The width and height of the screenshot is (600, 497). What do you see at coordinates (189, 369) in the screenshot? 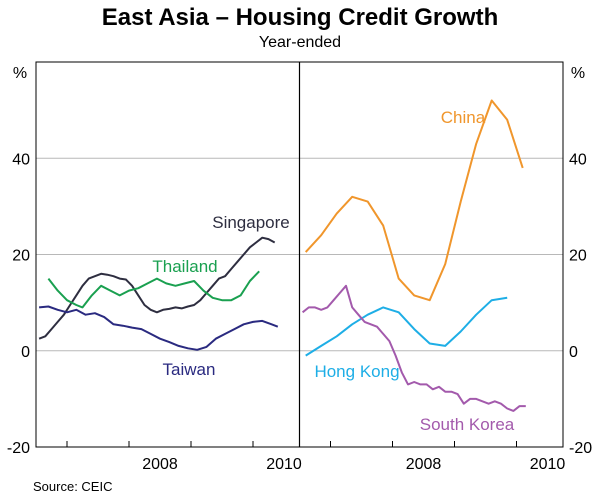
I see `label-taiwan: Taiwan` at bounding box center [189, 369].